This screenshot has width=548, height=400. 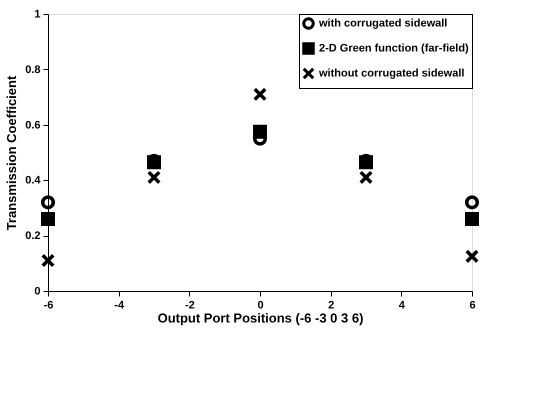 I want to click on legend-label: 2-D Green function (far-field), so click(x=394, y=48).